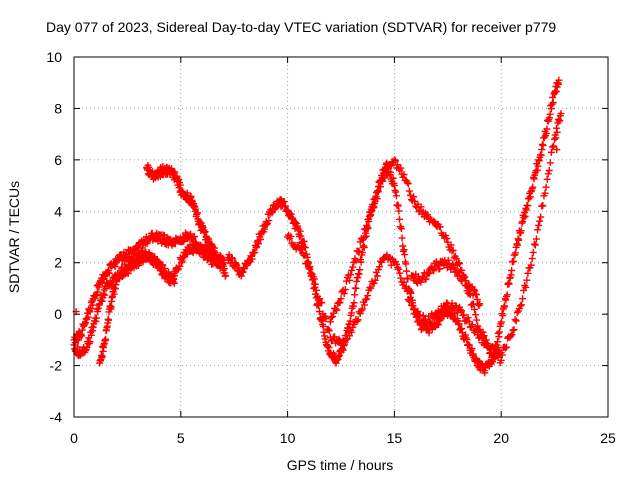  What do you see at coordinates (58, 211) in the screenshot?
I see `y-tick-label: 4` at bounding box center [58, 211].